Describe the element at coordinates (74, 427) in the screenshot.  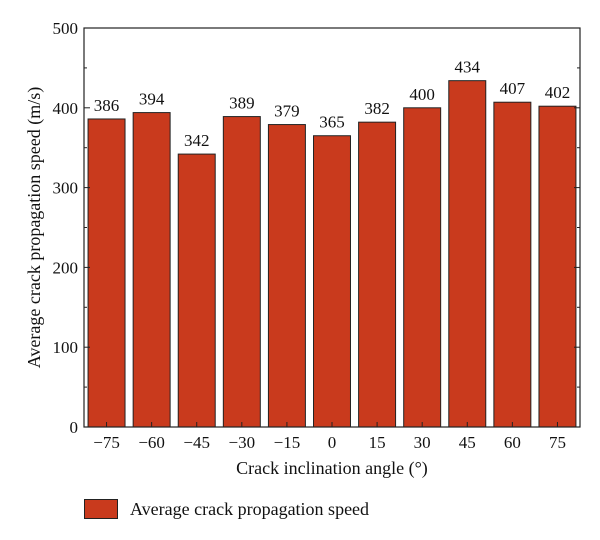
I see `y-tick-label-0: 0` at that location.